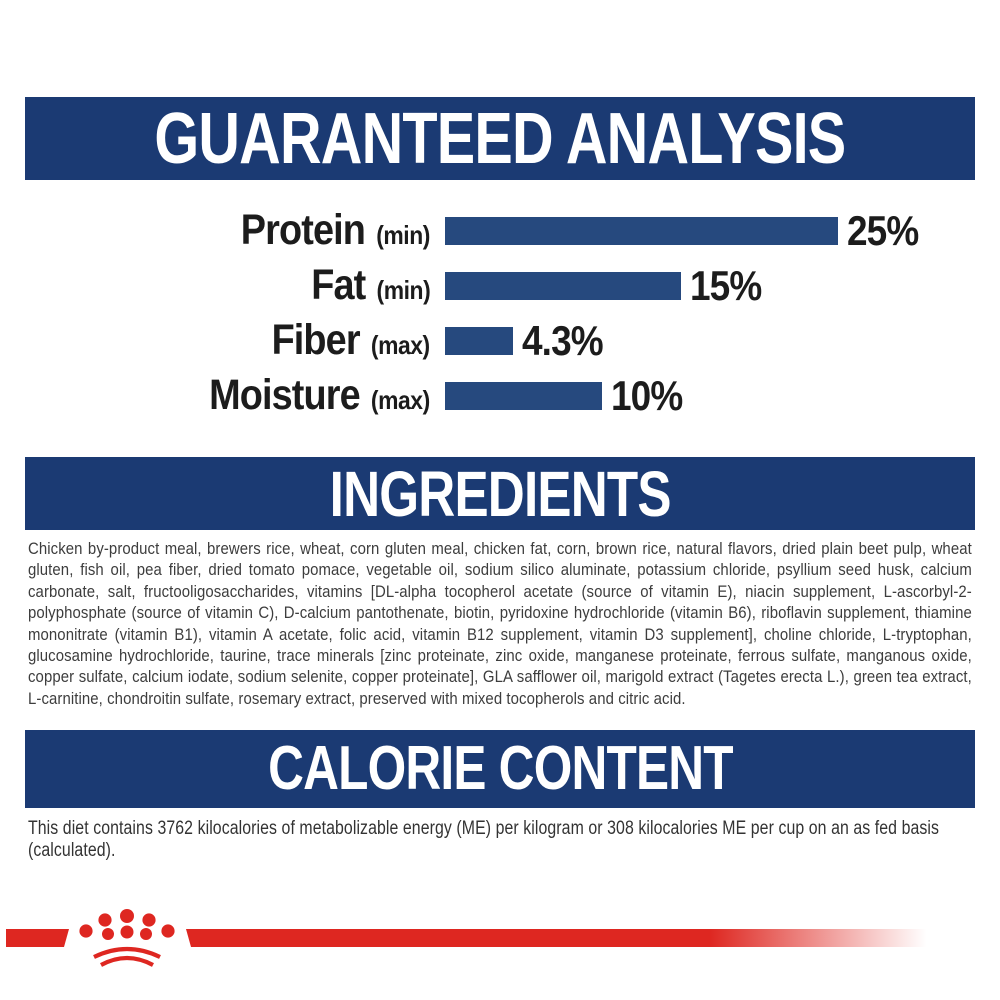 The height and width of the screenshot is (1000, 1000). I want to click on nutrient-row: Fiber (max) 4.3%, so click(500, 340).